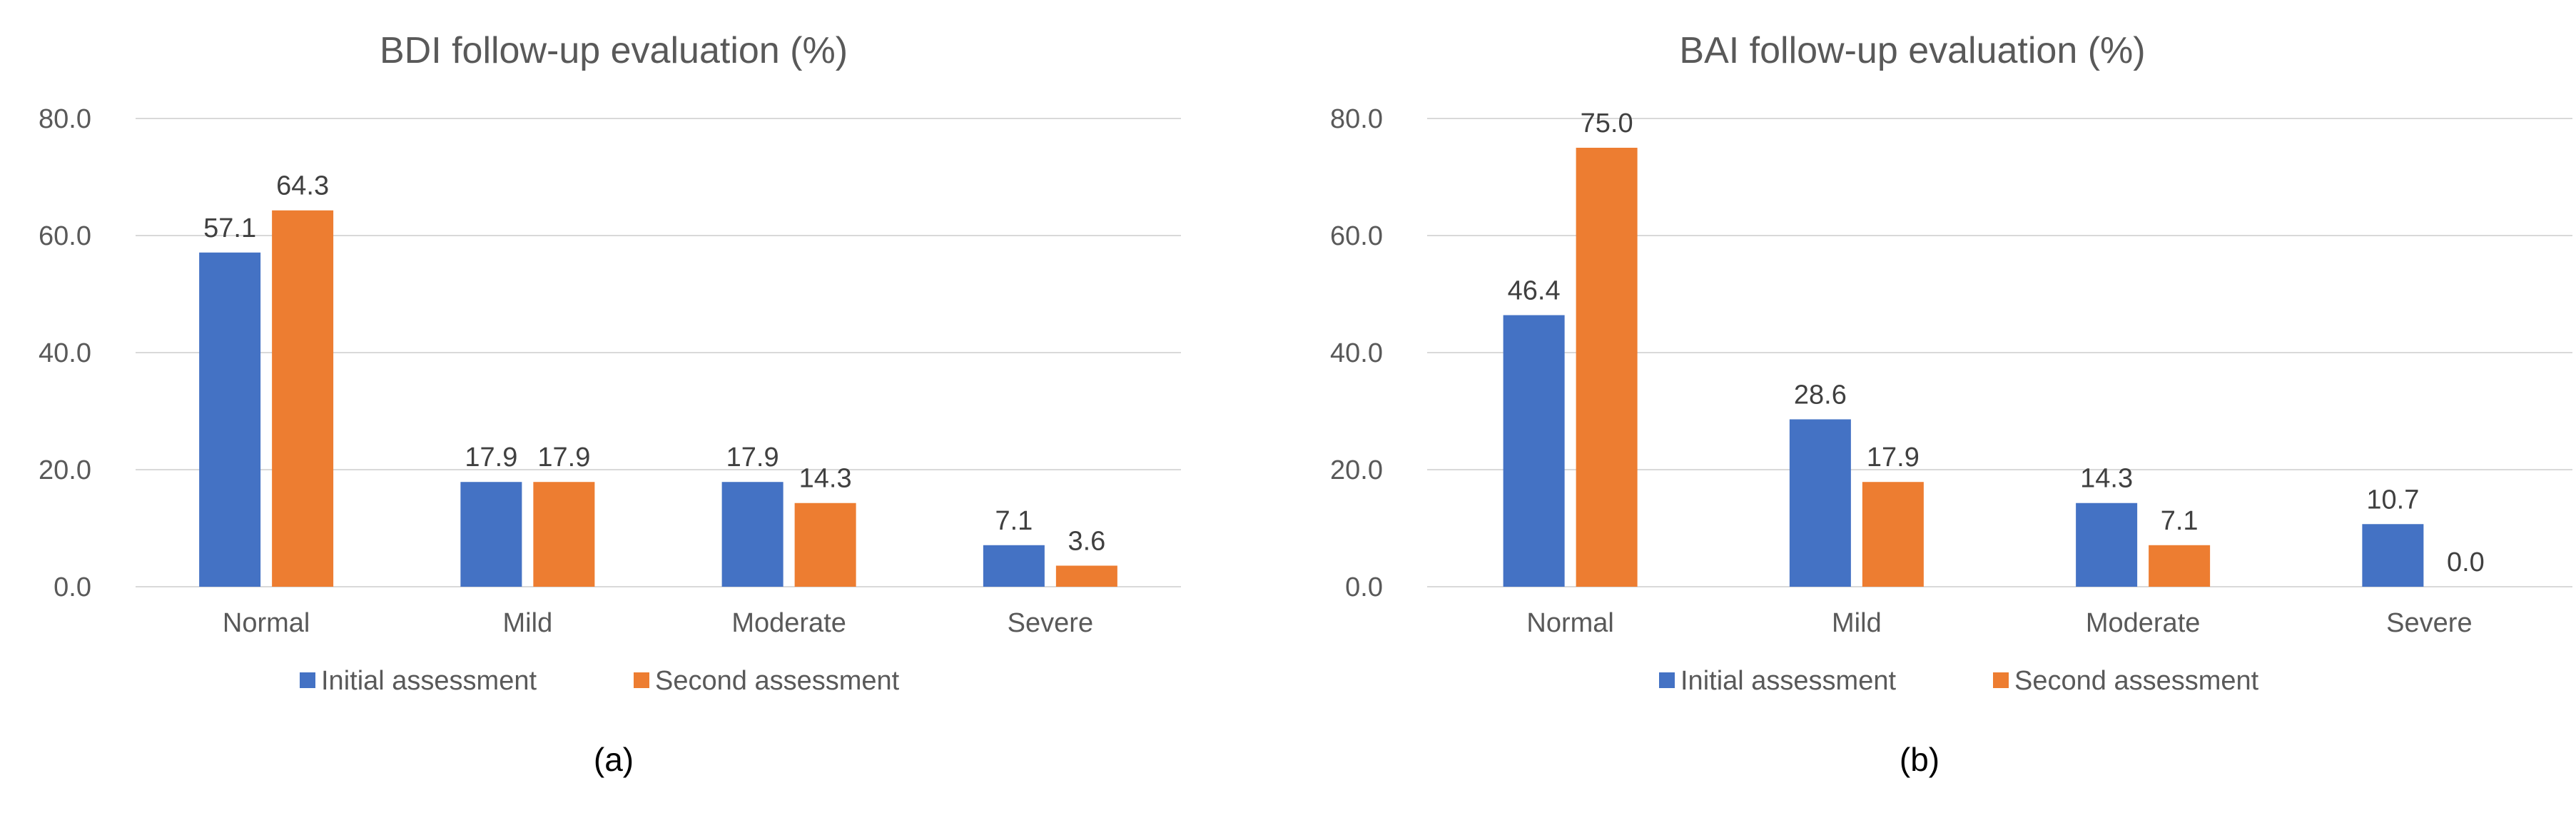  Describe the element at coordinates (2466, 562) in the screenshot. I see `data-label: 0.0` at that location.